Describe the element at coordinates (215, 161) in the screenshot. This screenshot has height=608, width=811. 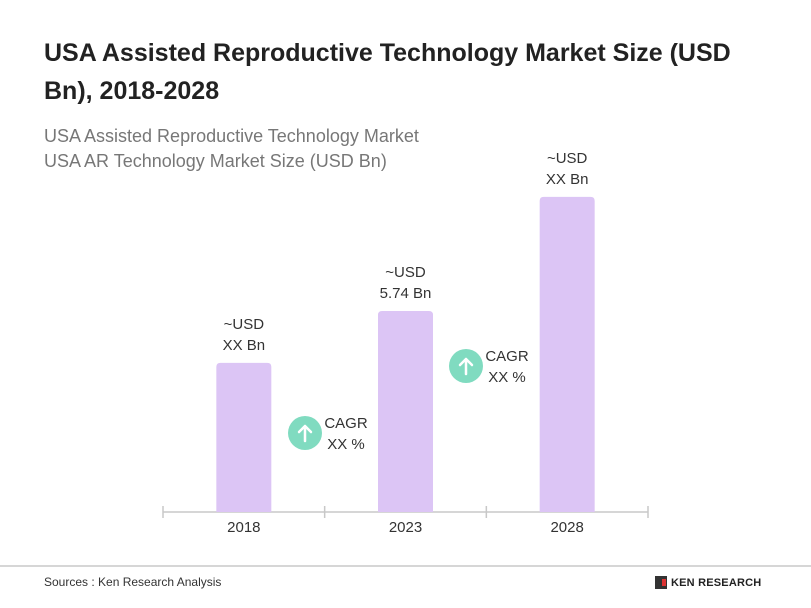
I see `subtitle-line-2: USA AR Technology Market Size (USD Bn)` at that location.